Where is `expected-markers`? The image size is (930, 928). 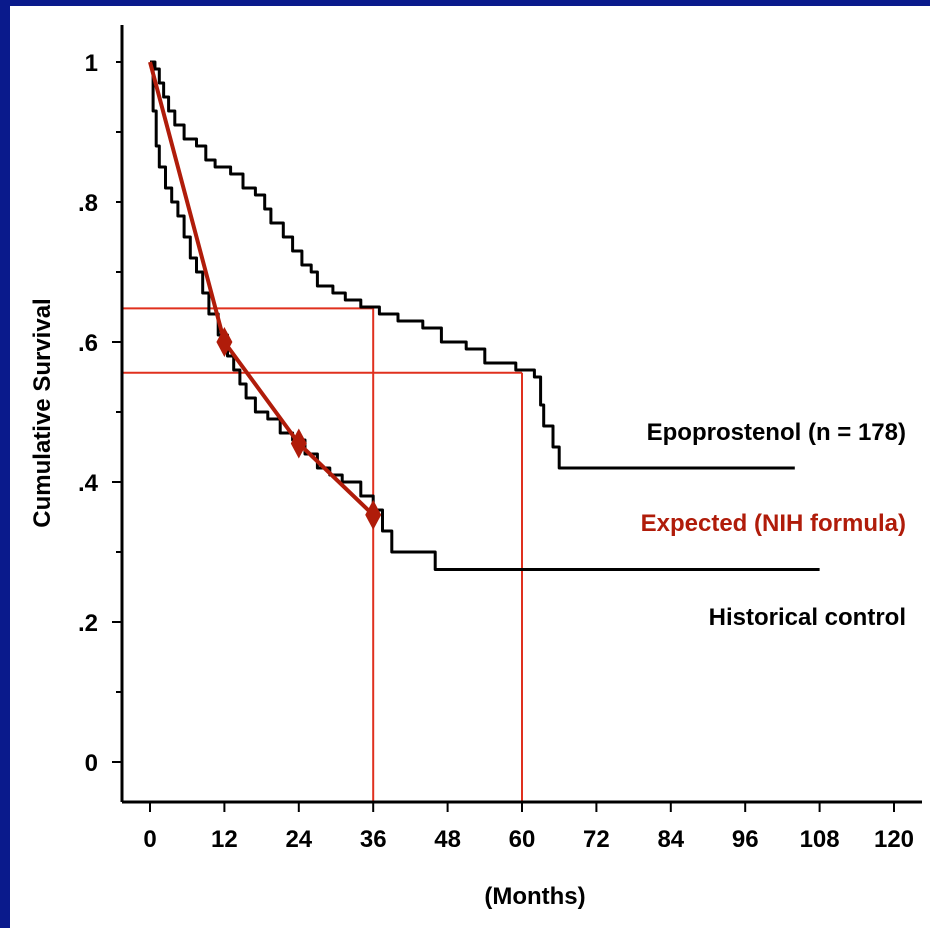 expected-markers is located at coordinates (299, 428).